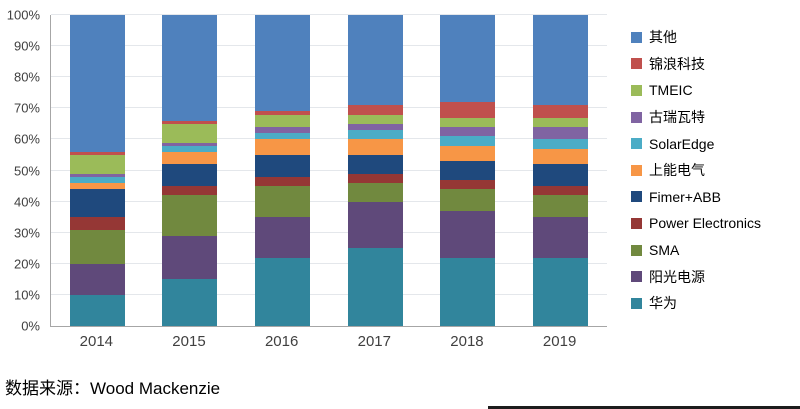 This screenshot has width=800, height=409. What do you see at coordinates (664, 250) in the screenshot?
I see `legend-label: SMA` at bounding box center [664, 250].